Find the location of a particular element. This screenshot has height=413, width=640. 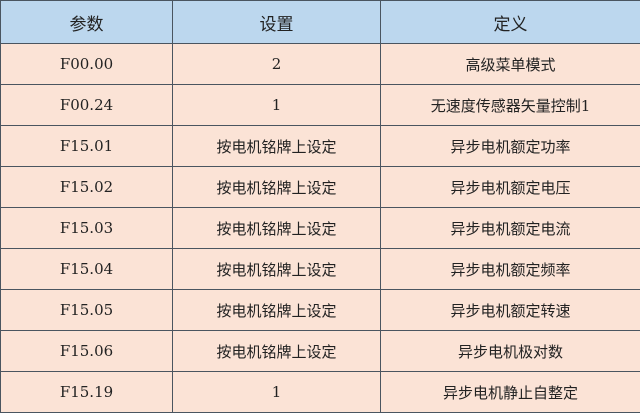

header-row: 参数 设置 定义 is located at coordinates (320, 22).